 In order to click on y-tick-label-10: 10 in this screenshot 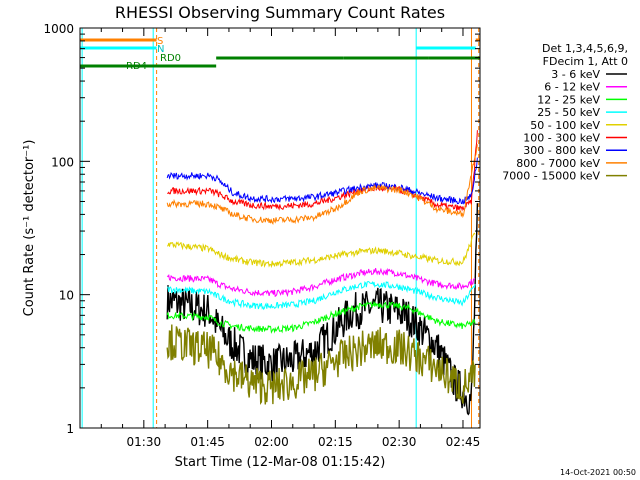, I will do `click(66, 296)`.